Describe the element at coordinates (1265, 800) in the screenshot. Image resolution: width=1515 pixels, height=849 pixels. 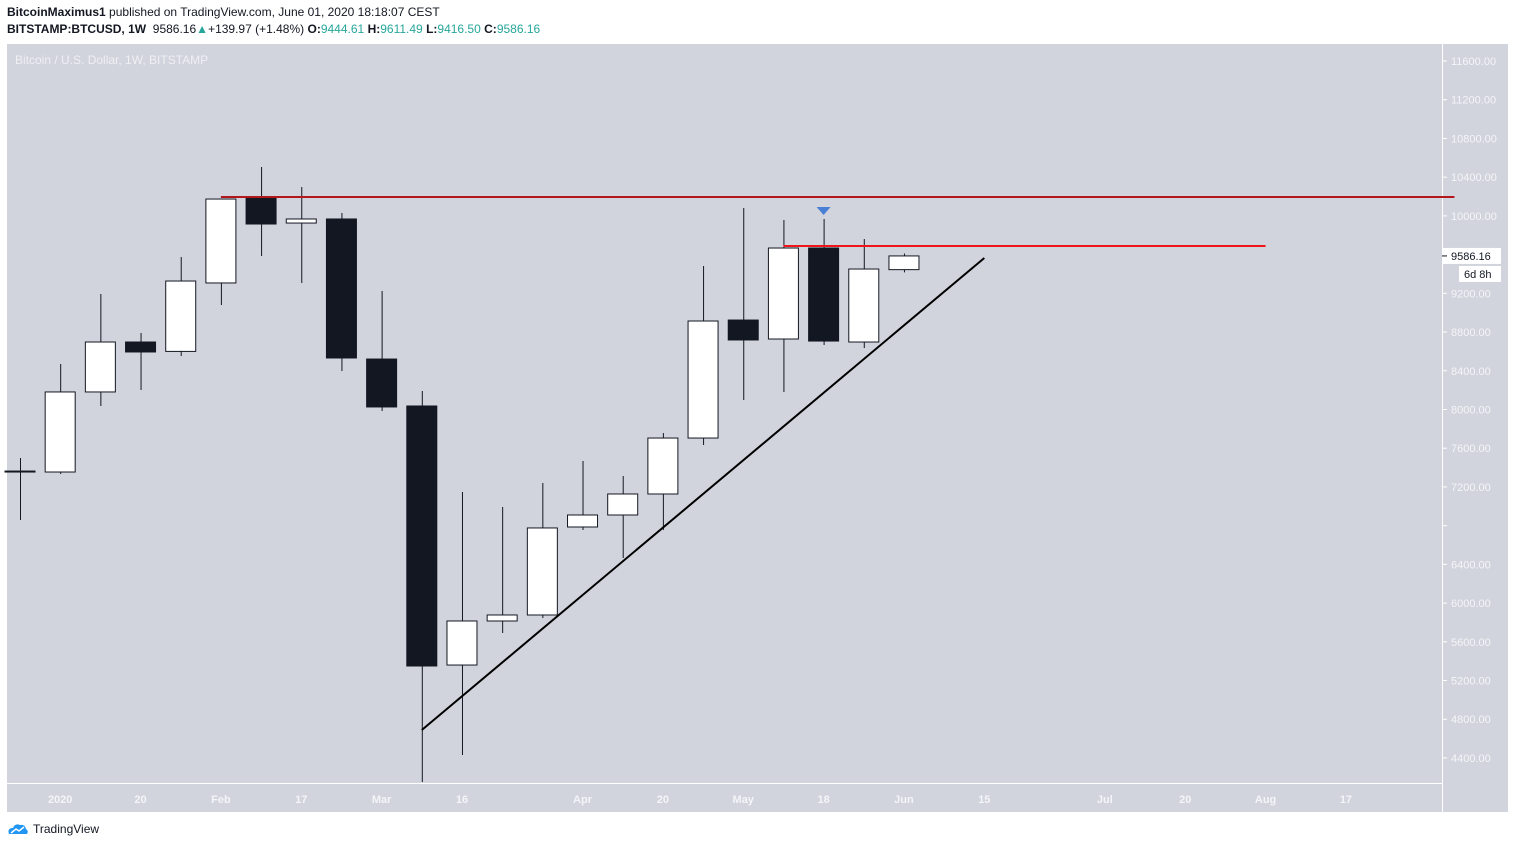
I see `x-tick-label: Aug` at that location.